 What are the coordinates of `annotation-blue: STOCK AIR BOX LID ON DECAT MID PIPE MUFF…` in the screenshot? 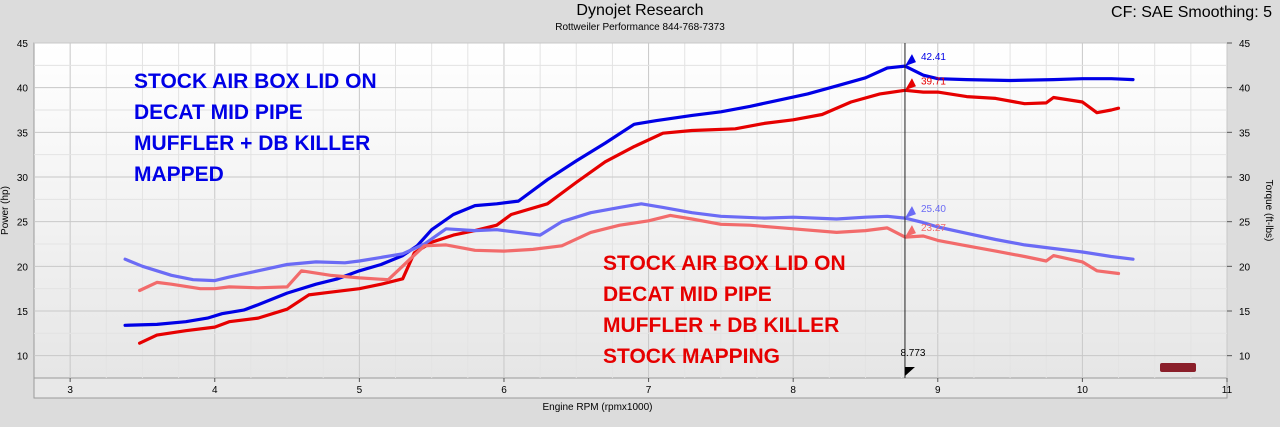 It's located at (255, 128).